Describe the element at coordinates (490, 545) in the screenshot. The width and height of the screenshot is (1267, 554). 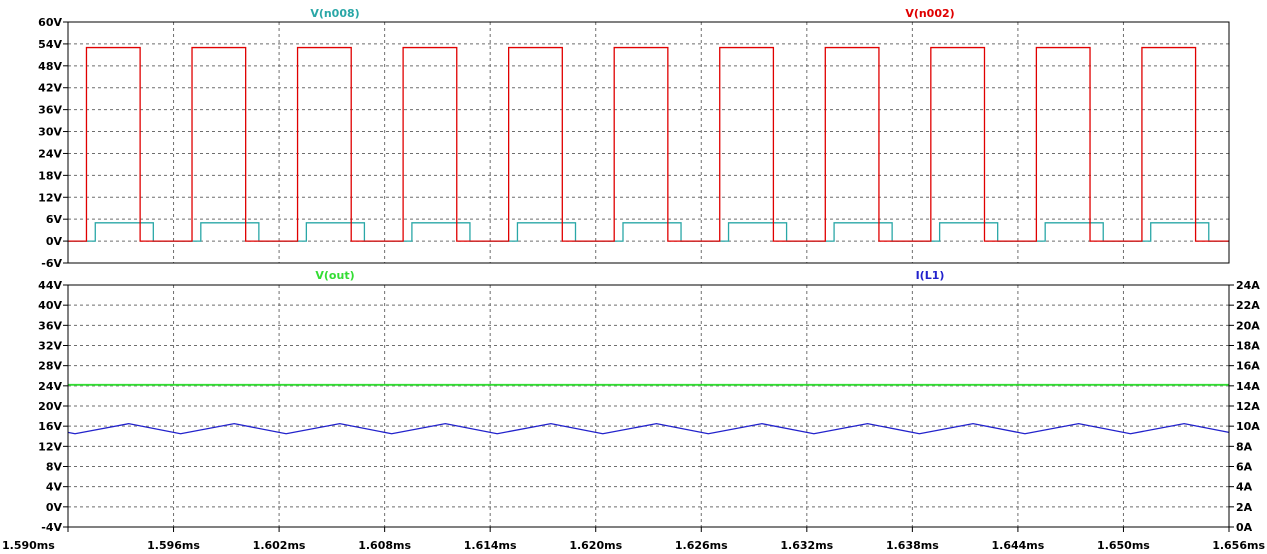
I see `x-tick-label: 1.614ms` at that location.